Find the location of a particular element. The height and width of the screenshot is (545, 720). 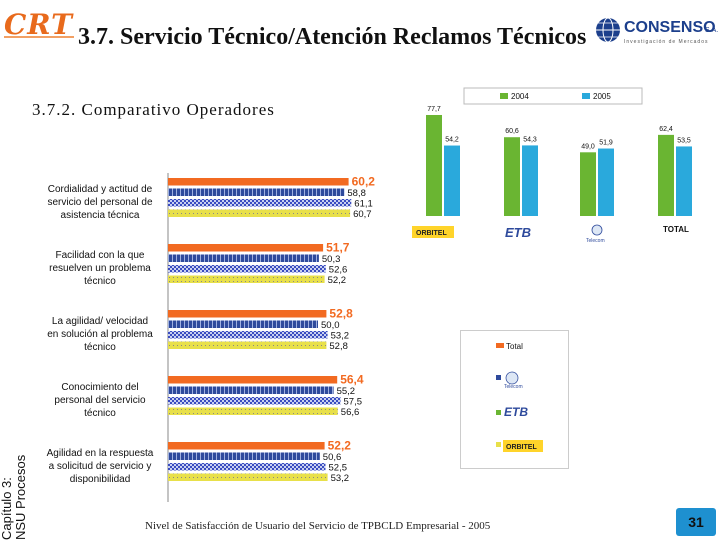

data-label: 51,9 is located at coordinates (606, 143).